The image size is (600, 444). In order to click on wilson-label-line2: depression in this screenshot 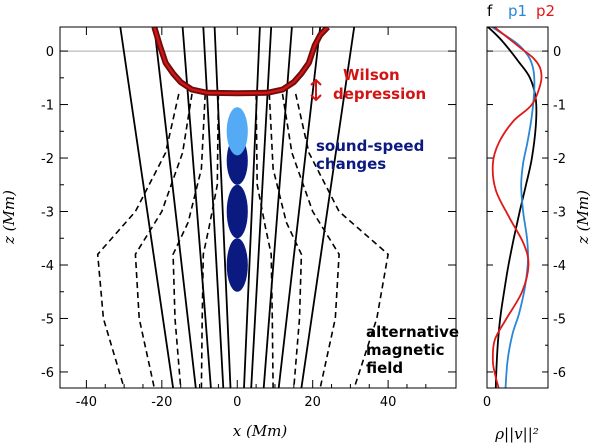, I will do `click(379, 94)`.